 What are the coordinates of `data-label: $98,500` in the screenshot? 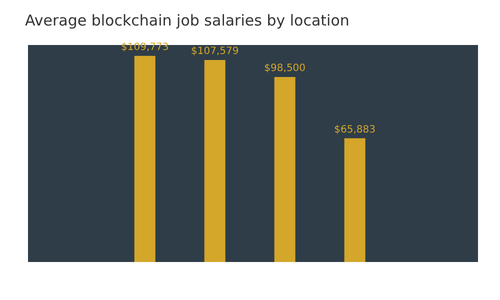 It's located at (285, 68).